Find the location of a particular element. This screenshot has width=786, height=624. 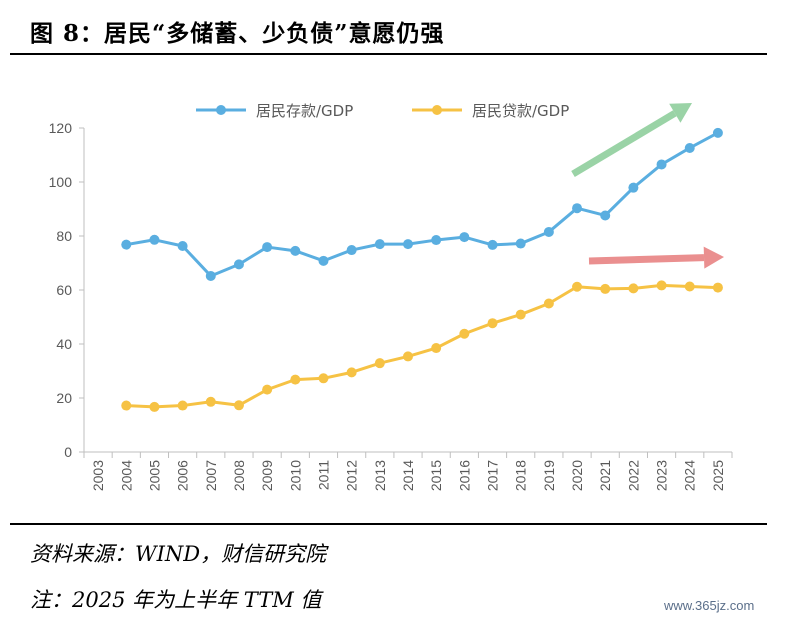

x-tick-label: 2012 is located at coordinates (352, 475).